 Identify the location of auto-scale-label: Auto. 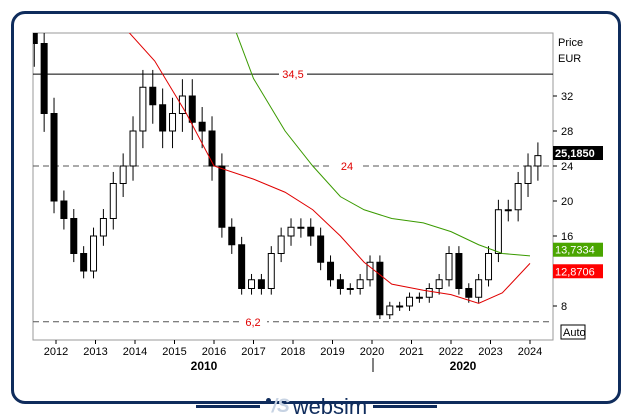
(574, 333).